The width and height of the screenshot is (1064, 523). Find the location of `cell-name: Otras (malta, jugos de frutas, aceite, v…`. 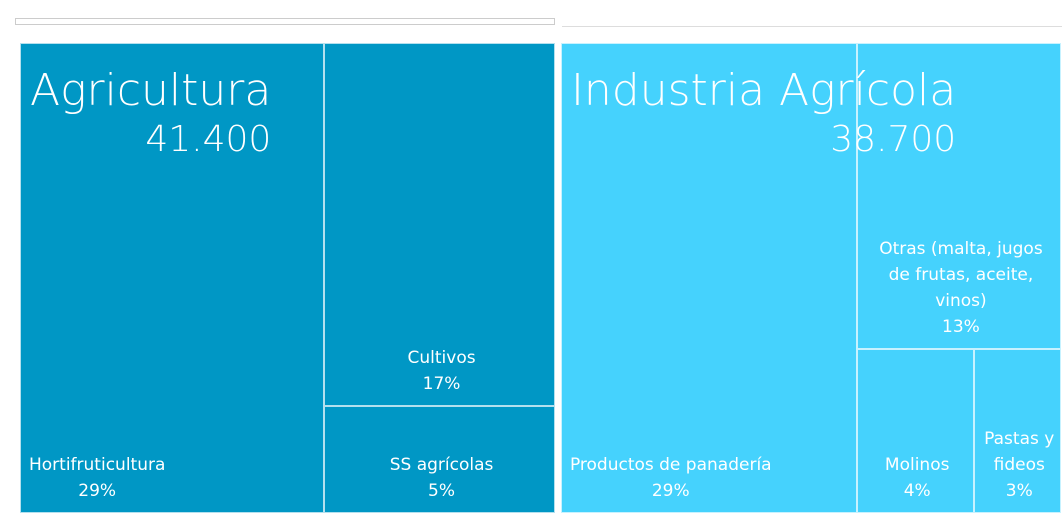

cell-name: Otras (malta, jugos de frutas, aceite, v… is located at coordinates (961, 274).